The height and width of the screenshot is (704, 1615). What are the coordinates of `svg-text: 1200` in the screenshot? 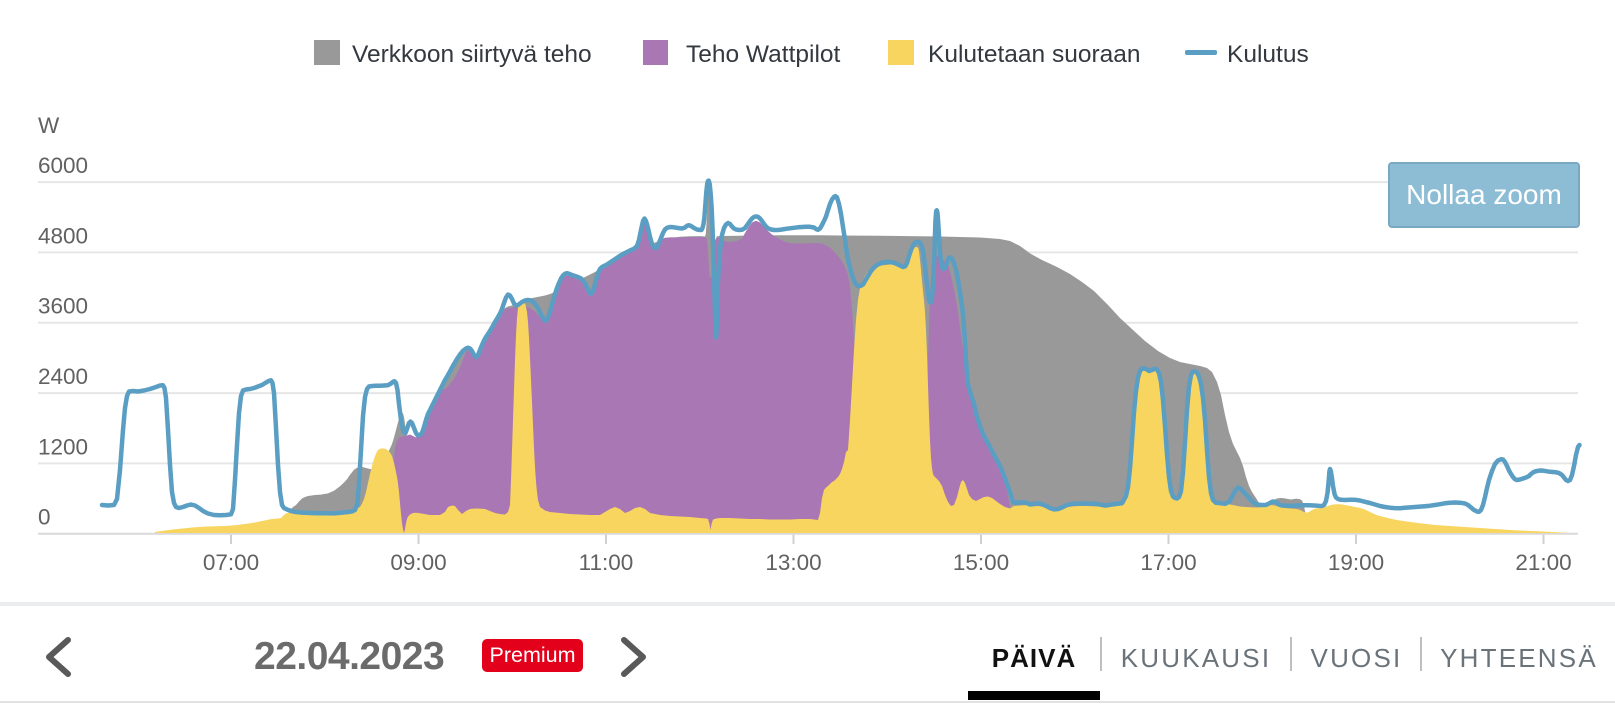 It's located at (63, 446).